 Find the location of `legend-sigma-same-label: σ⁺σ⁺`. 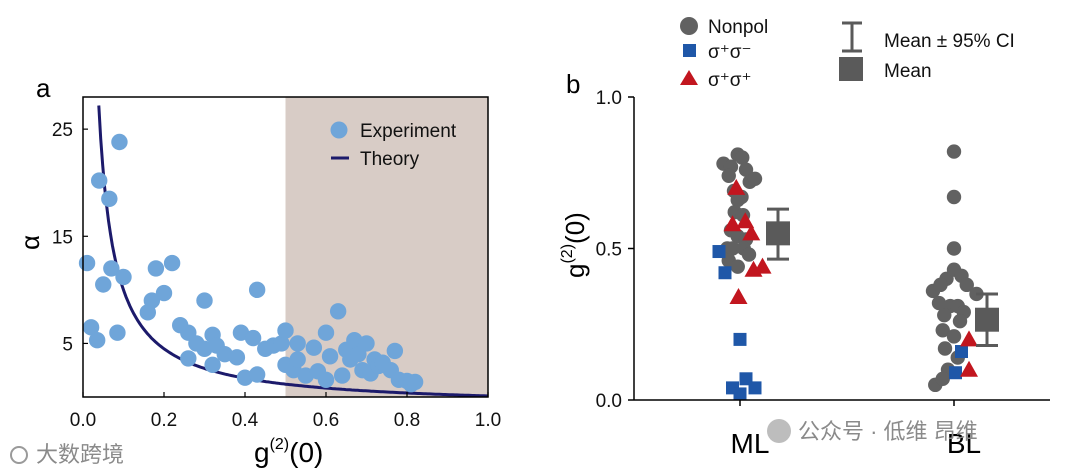

legend-sigma-same-label: σ⁺σ⁺ is located at coordinates (730, 80).